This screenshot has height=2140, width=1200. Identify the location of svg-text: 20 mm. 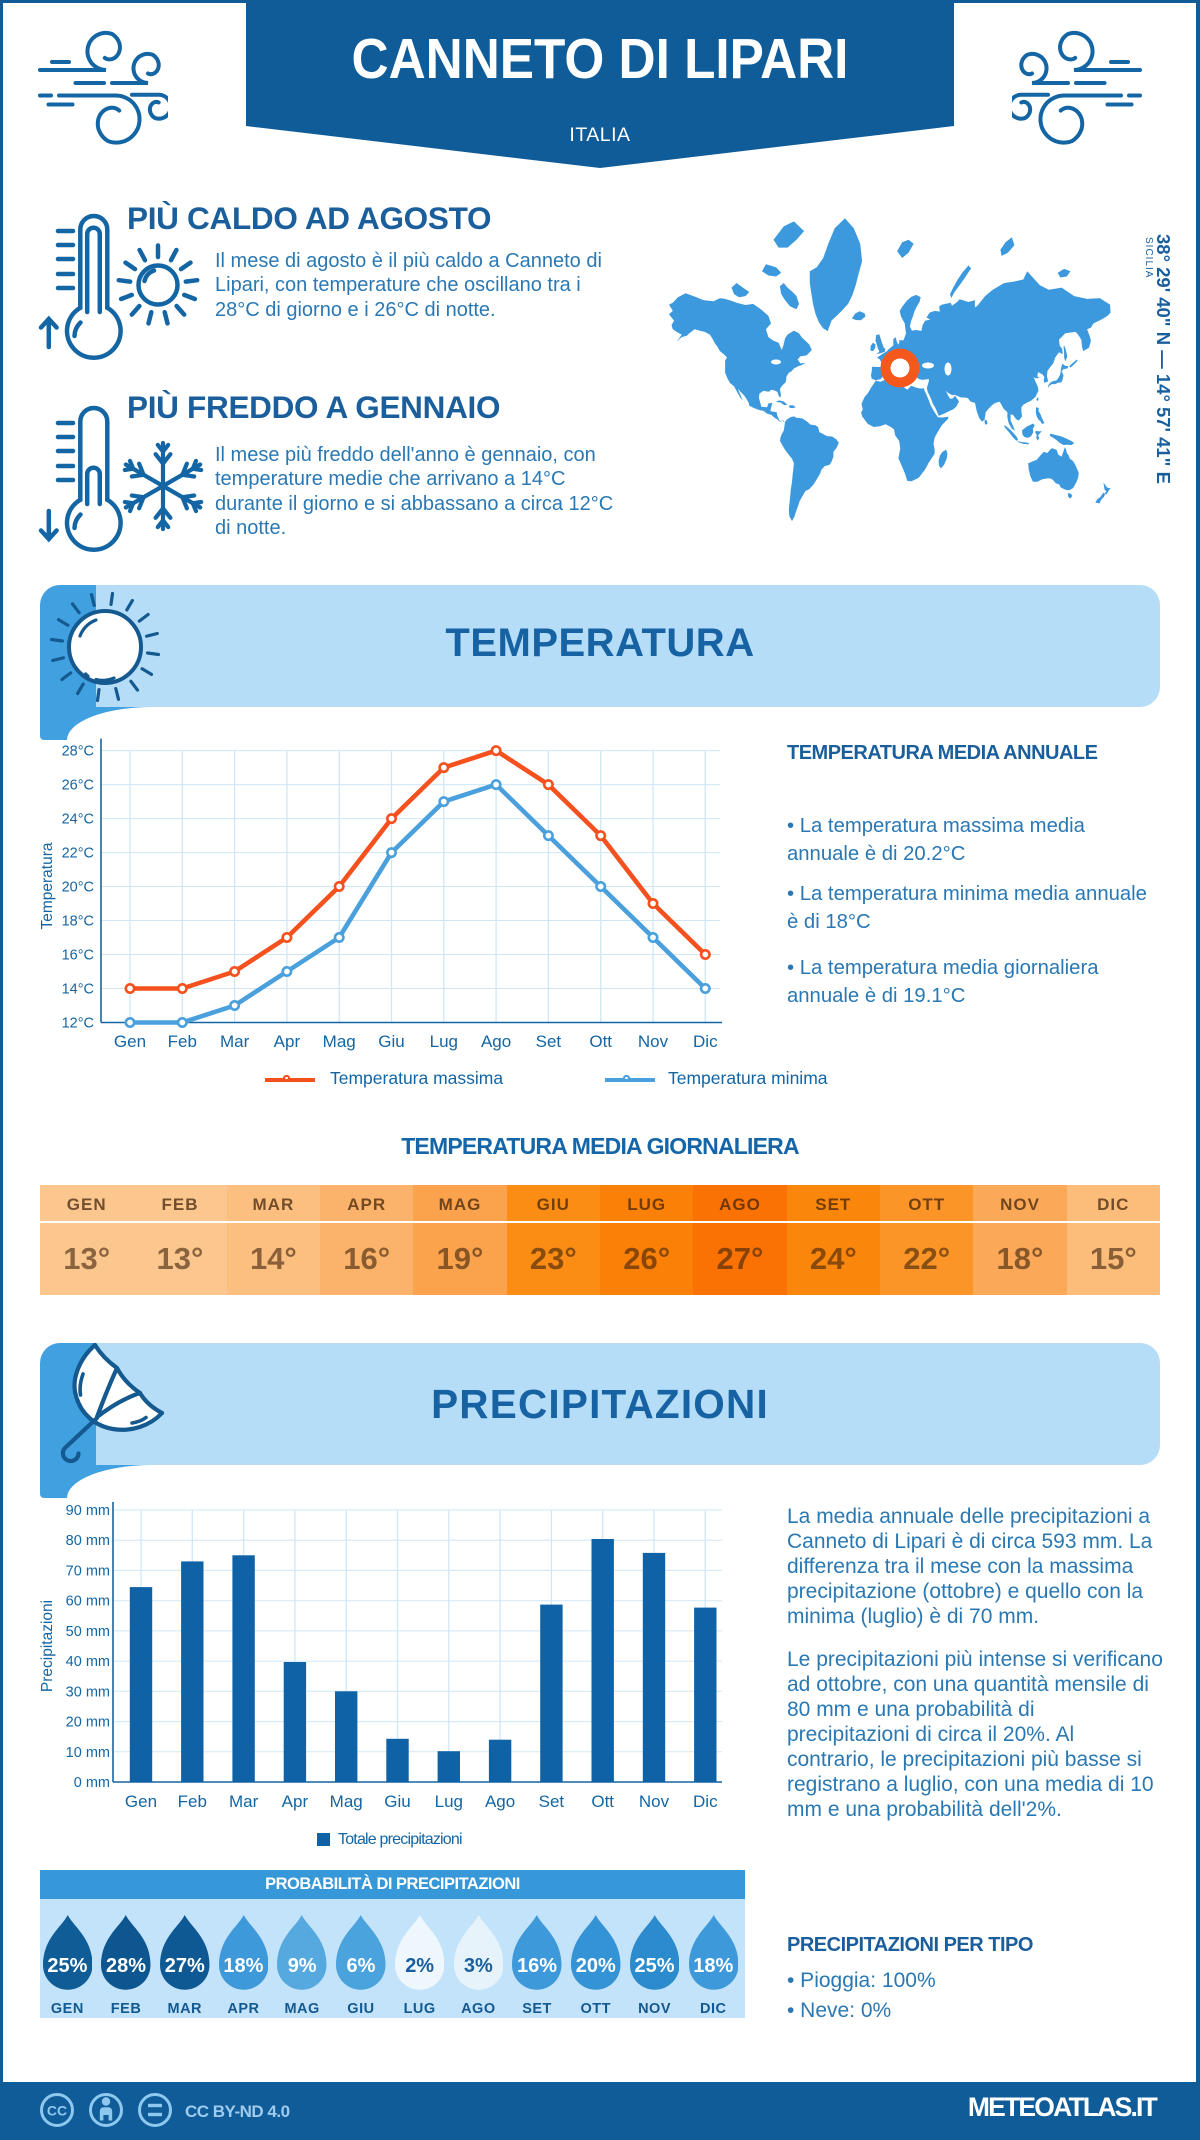
(88, 1723).